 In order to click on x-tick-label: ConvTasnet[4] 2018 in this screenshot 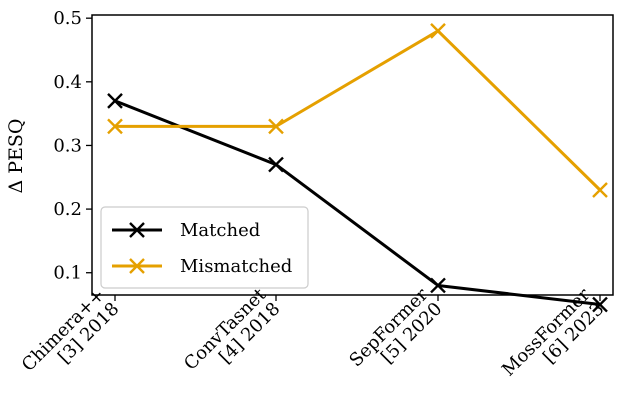, I will do `click(232, 329)`.